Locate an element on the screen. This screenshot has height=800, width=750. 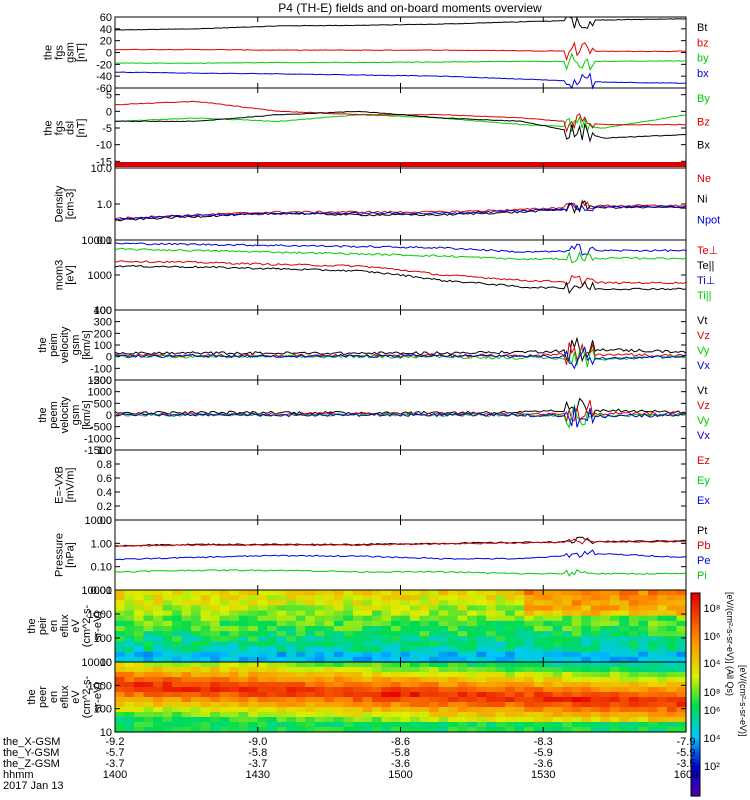
y-axis-label: fgs is located at coordinates (60, 127).